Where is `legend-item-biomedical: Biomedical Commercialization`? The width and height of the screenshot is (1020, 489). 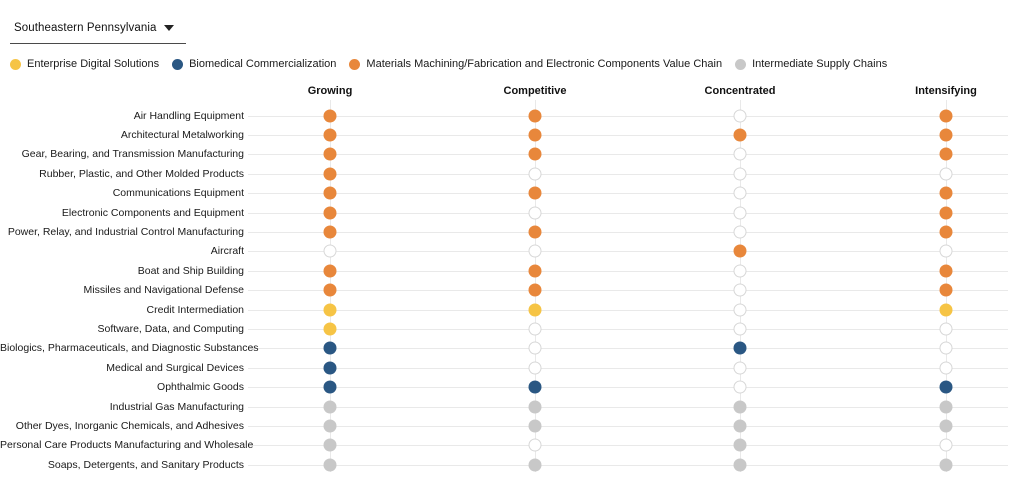 legend-item-biomedical: Biomedical Commercialization is located at coordinates (254, 64).